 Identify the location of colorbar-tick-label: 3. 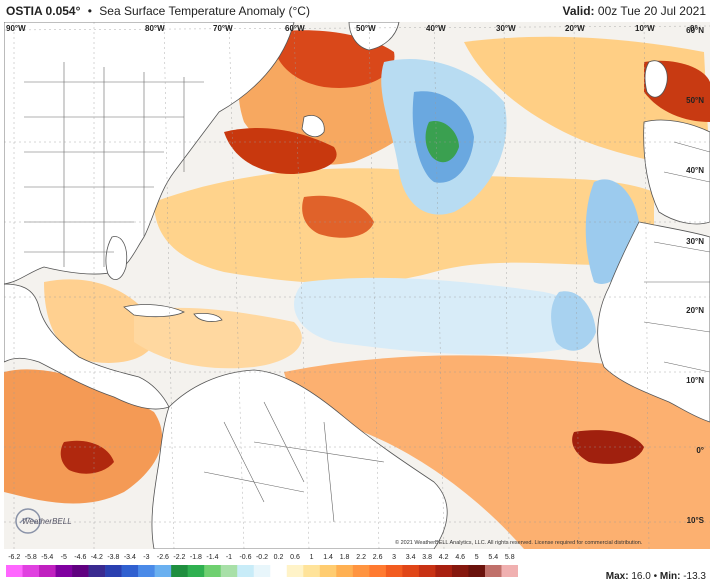
(394, 557).